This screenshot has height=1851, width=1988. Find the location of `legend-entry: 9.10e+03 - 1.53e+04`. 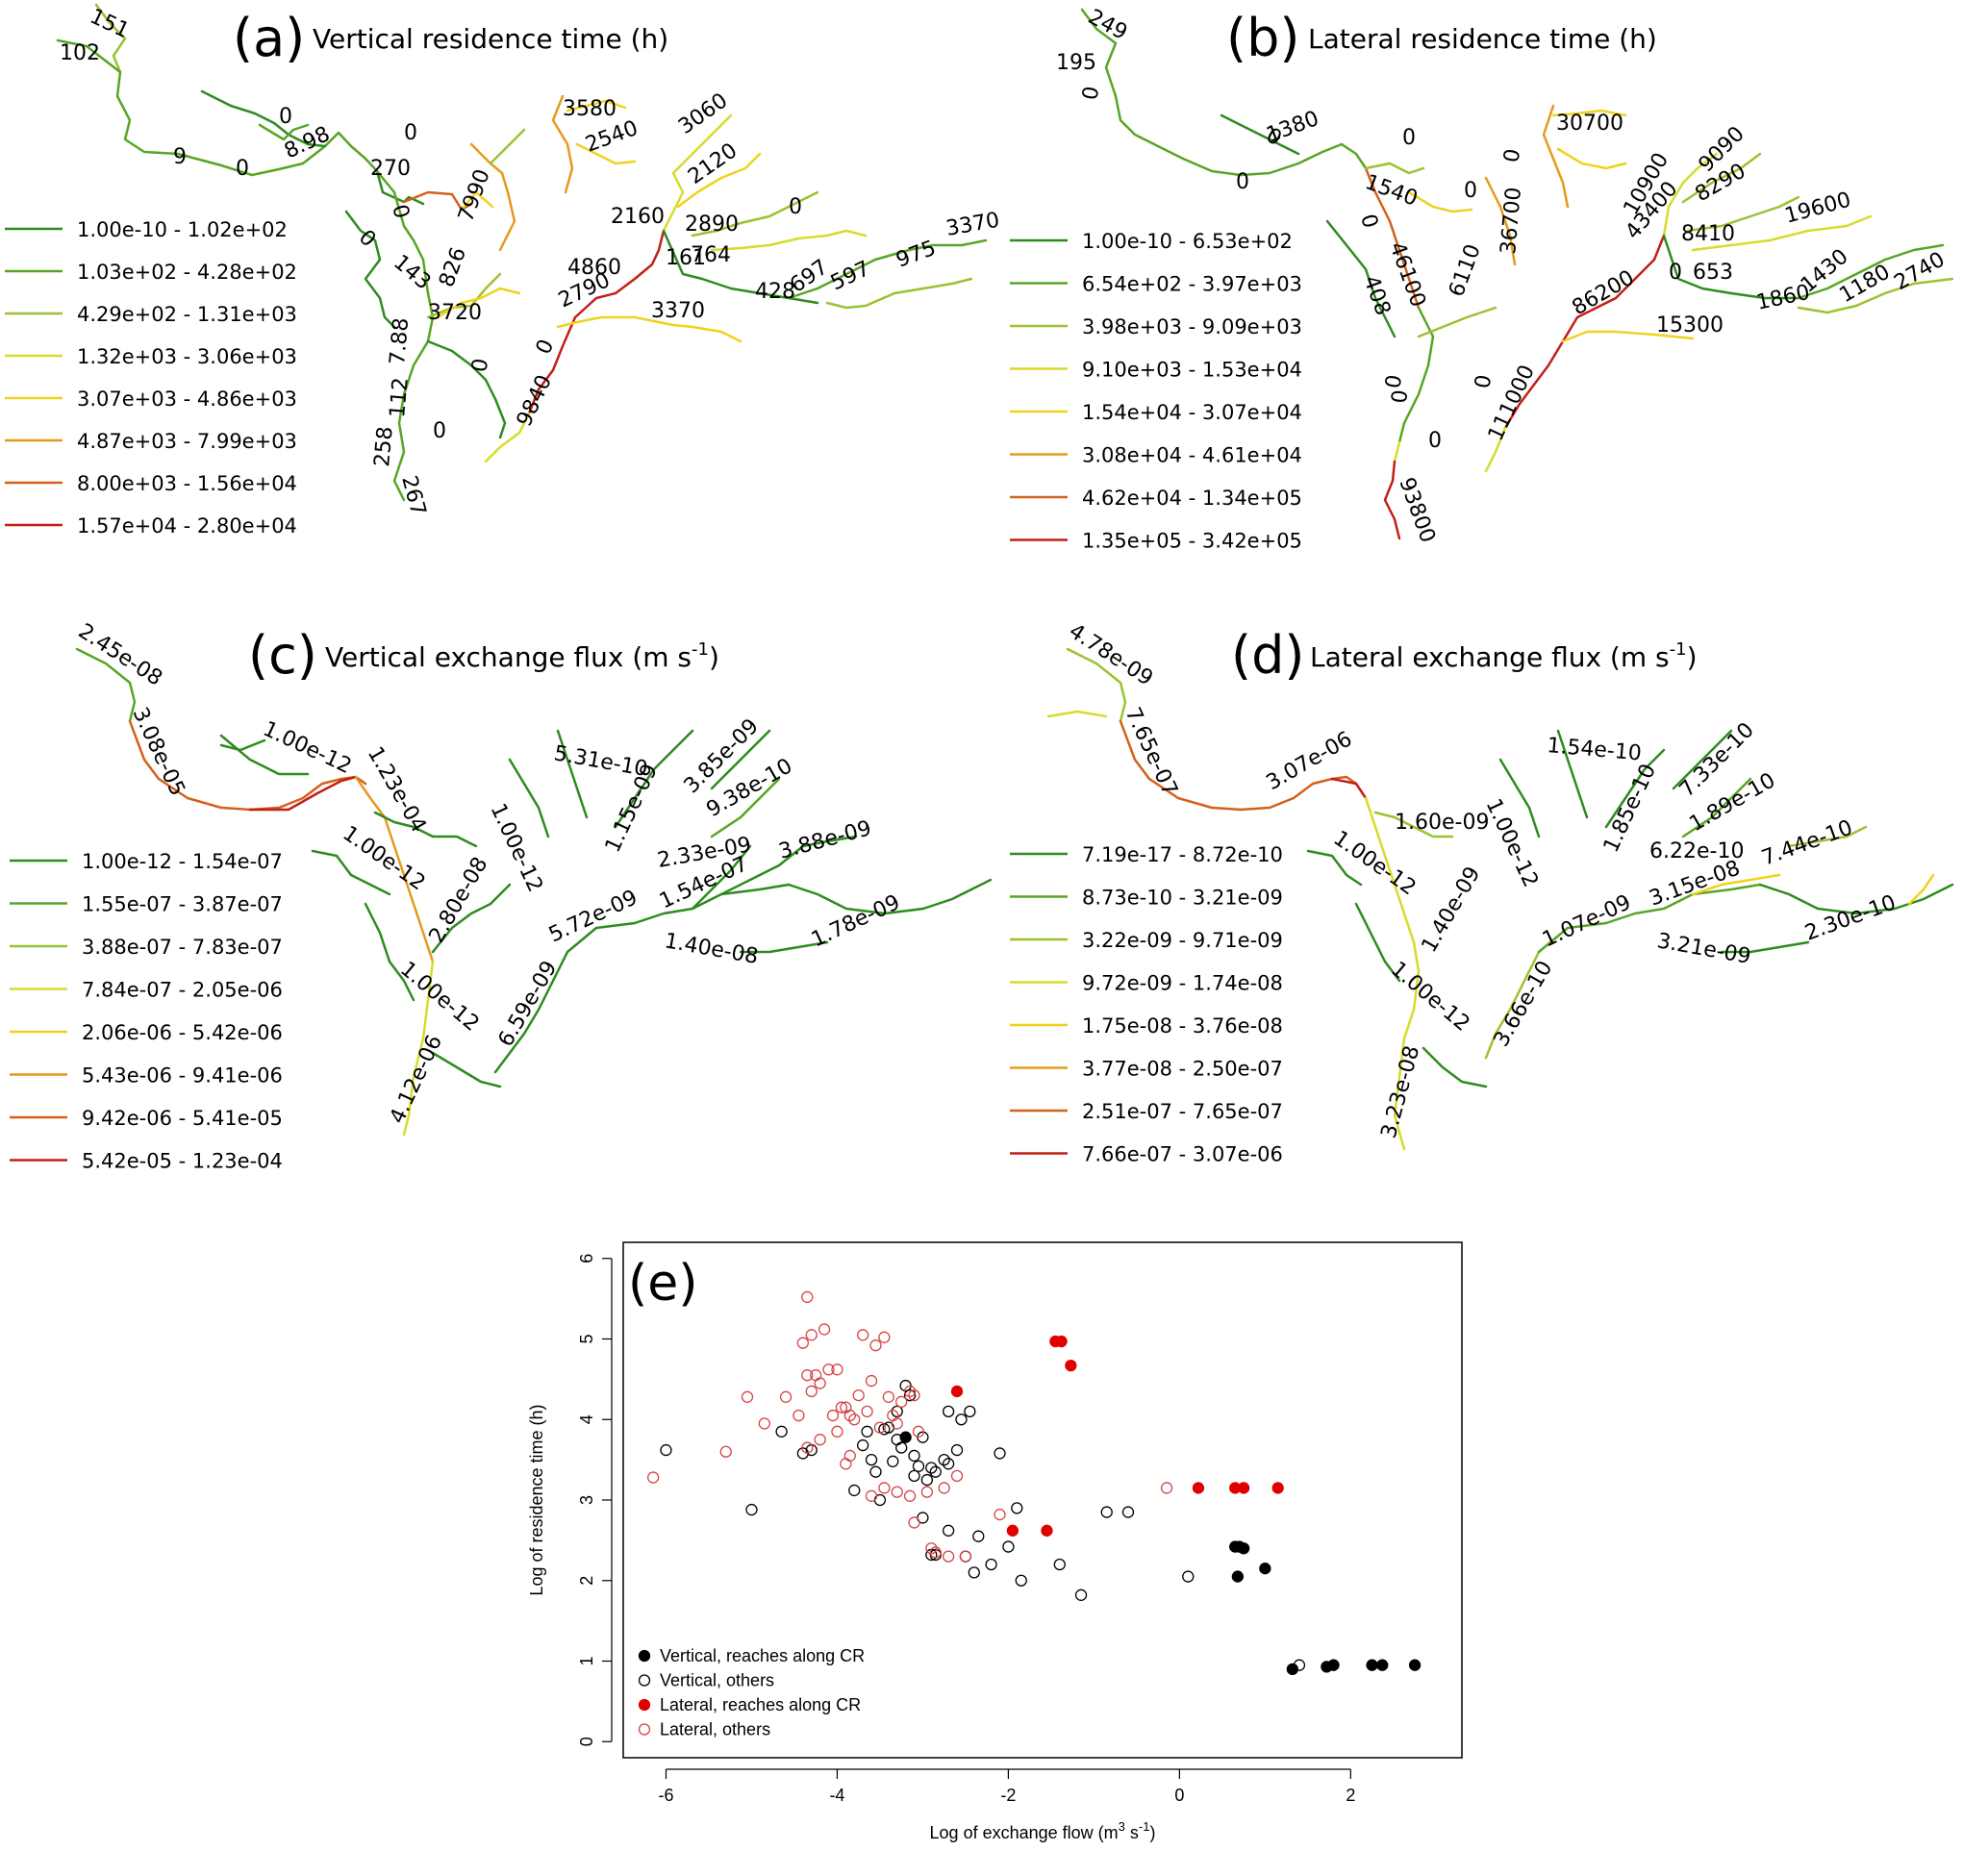

legend-entry: 9.10e+03 - 1.53e+04 is located at coordinates (1192, 370).